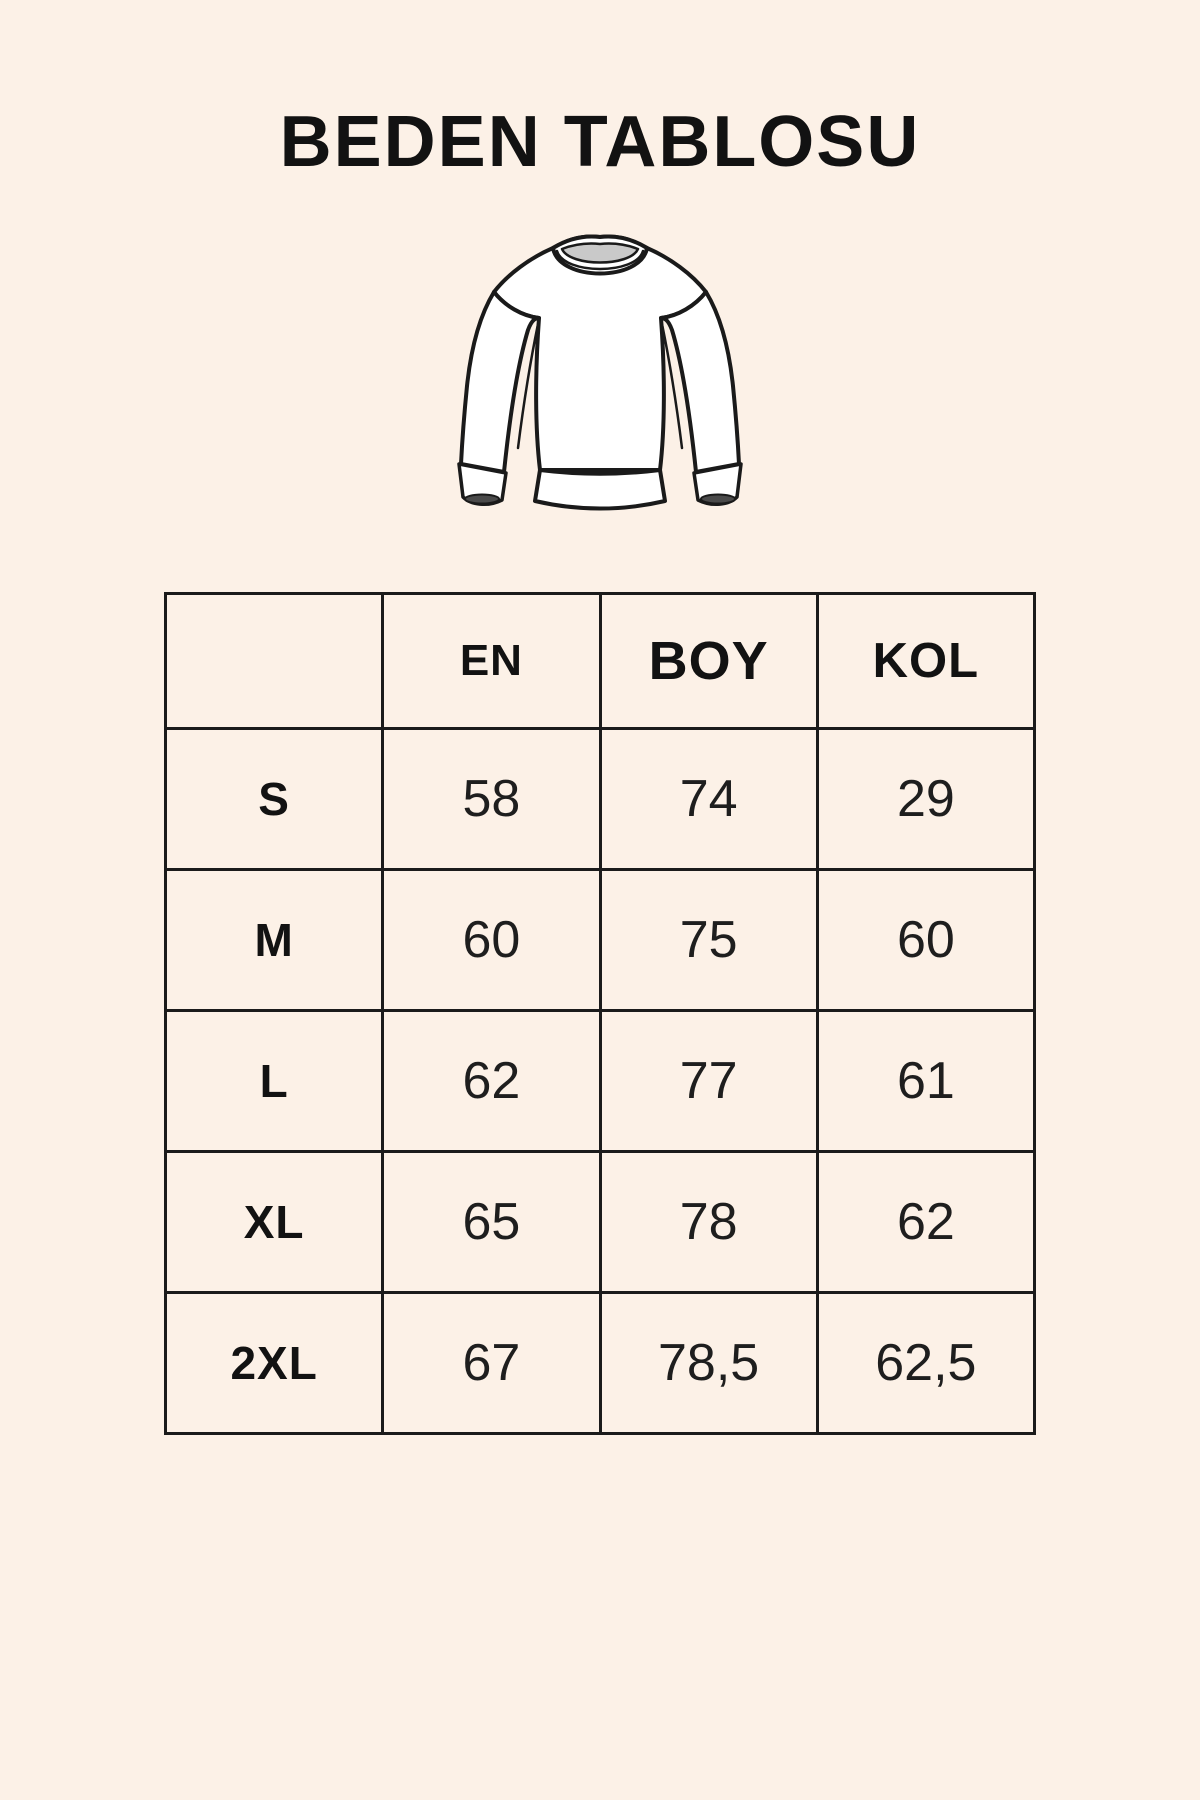 This screenshot has width=1200, height=1800. Describe the element at coordinates (700, 382) in the screenshot. I see `sweatshirt-right-sleeve` at that location.